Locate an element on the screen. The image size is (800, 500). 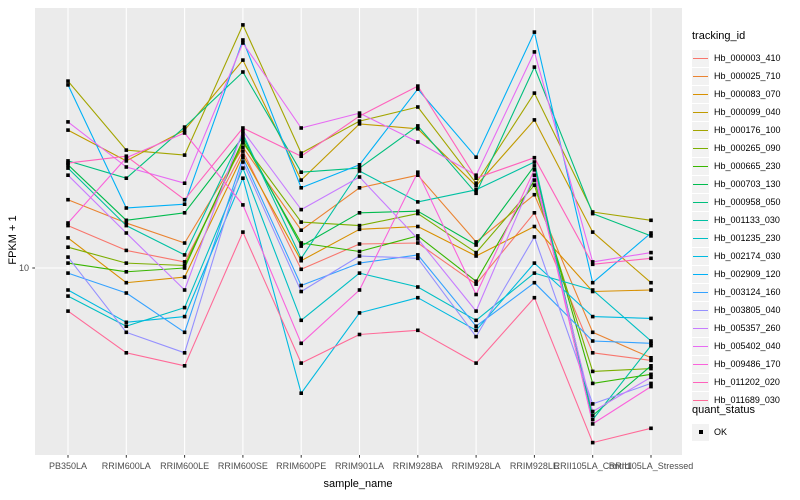
legend-entry-label: Hb_000176_100 is located at coordinates (747, 130).